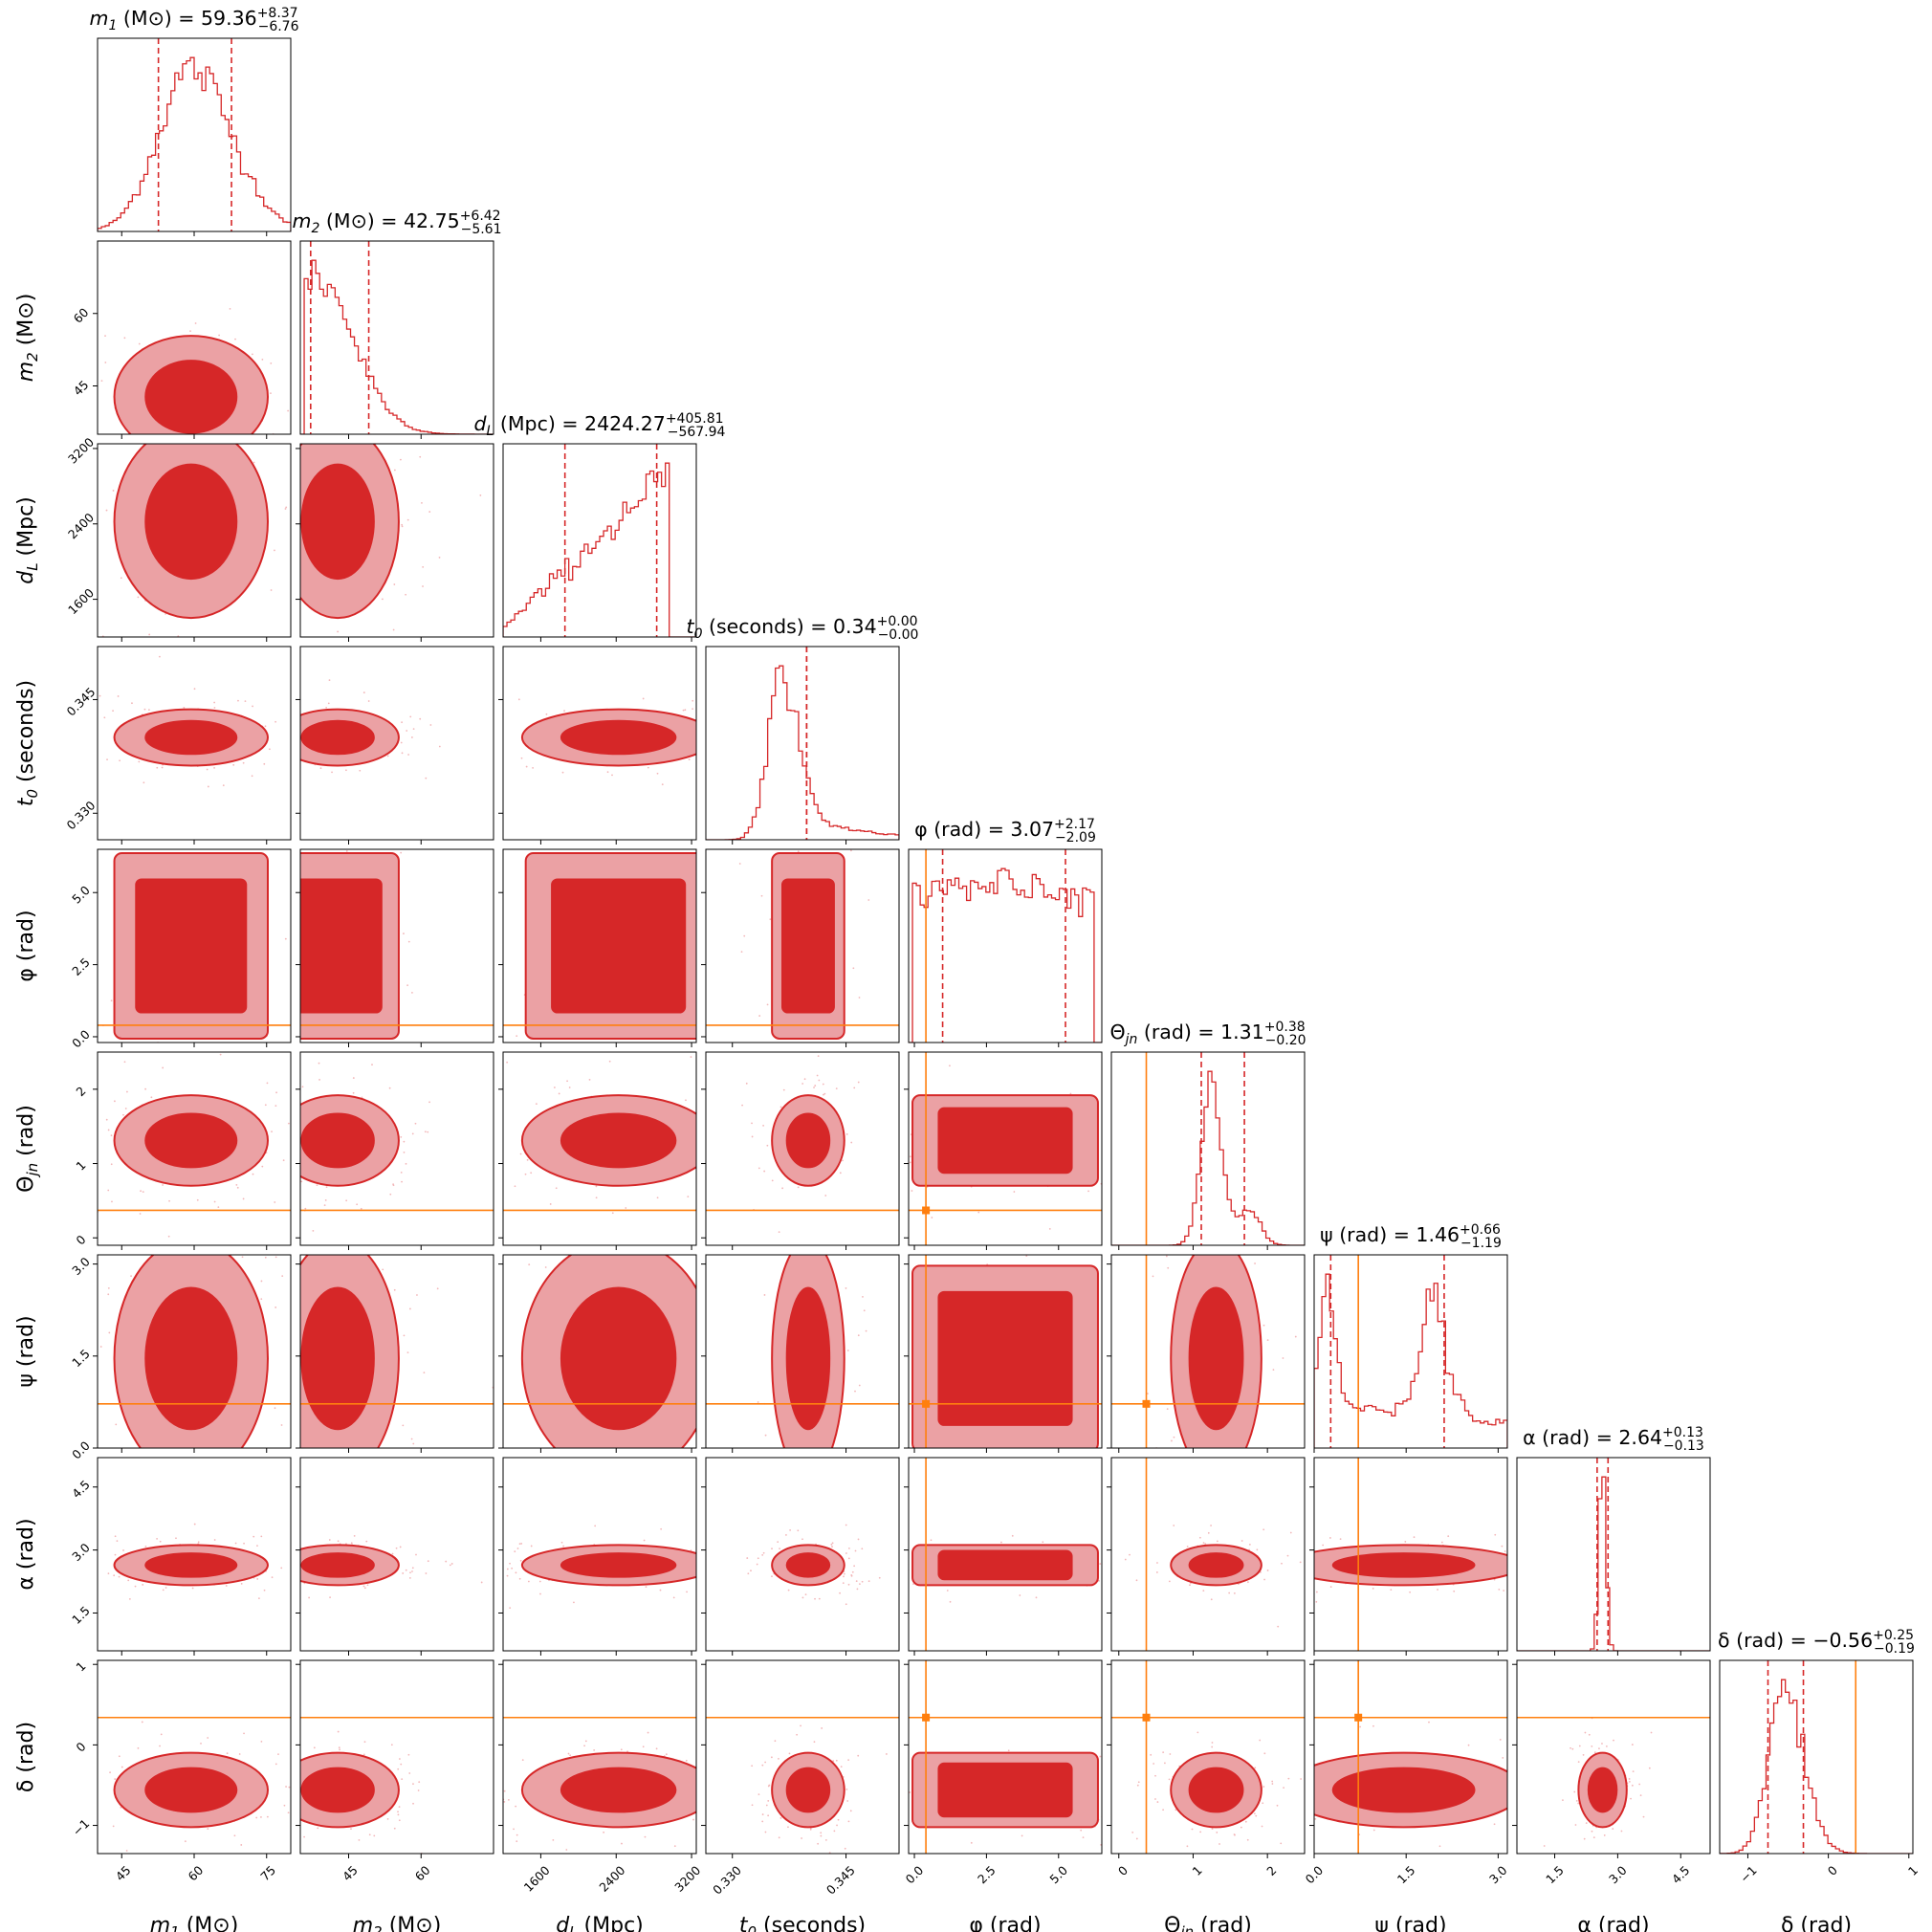 The height and width of the screenshot is (1932, 1932). I want to click on title-unit: (seconds) = 0.34, so click(789, 626).